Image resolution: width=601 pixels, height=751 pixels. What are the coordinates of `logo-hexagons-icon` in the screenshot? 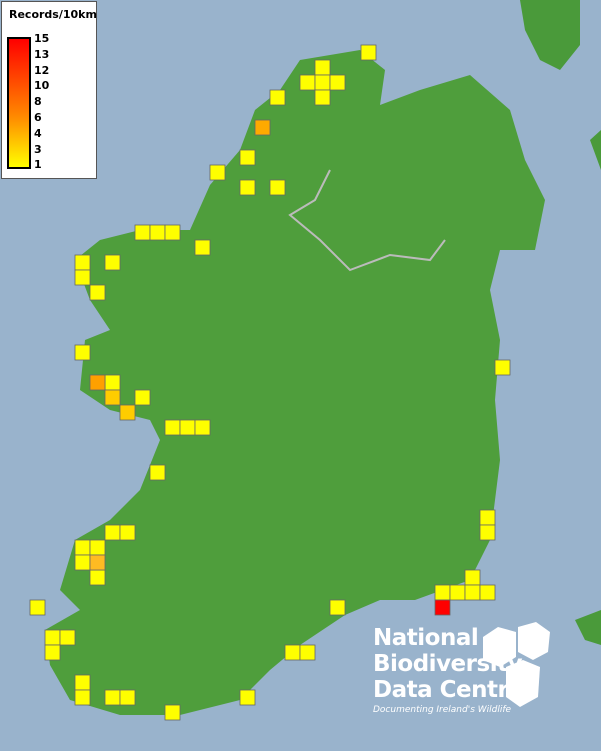 It's located at (516, 664).